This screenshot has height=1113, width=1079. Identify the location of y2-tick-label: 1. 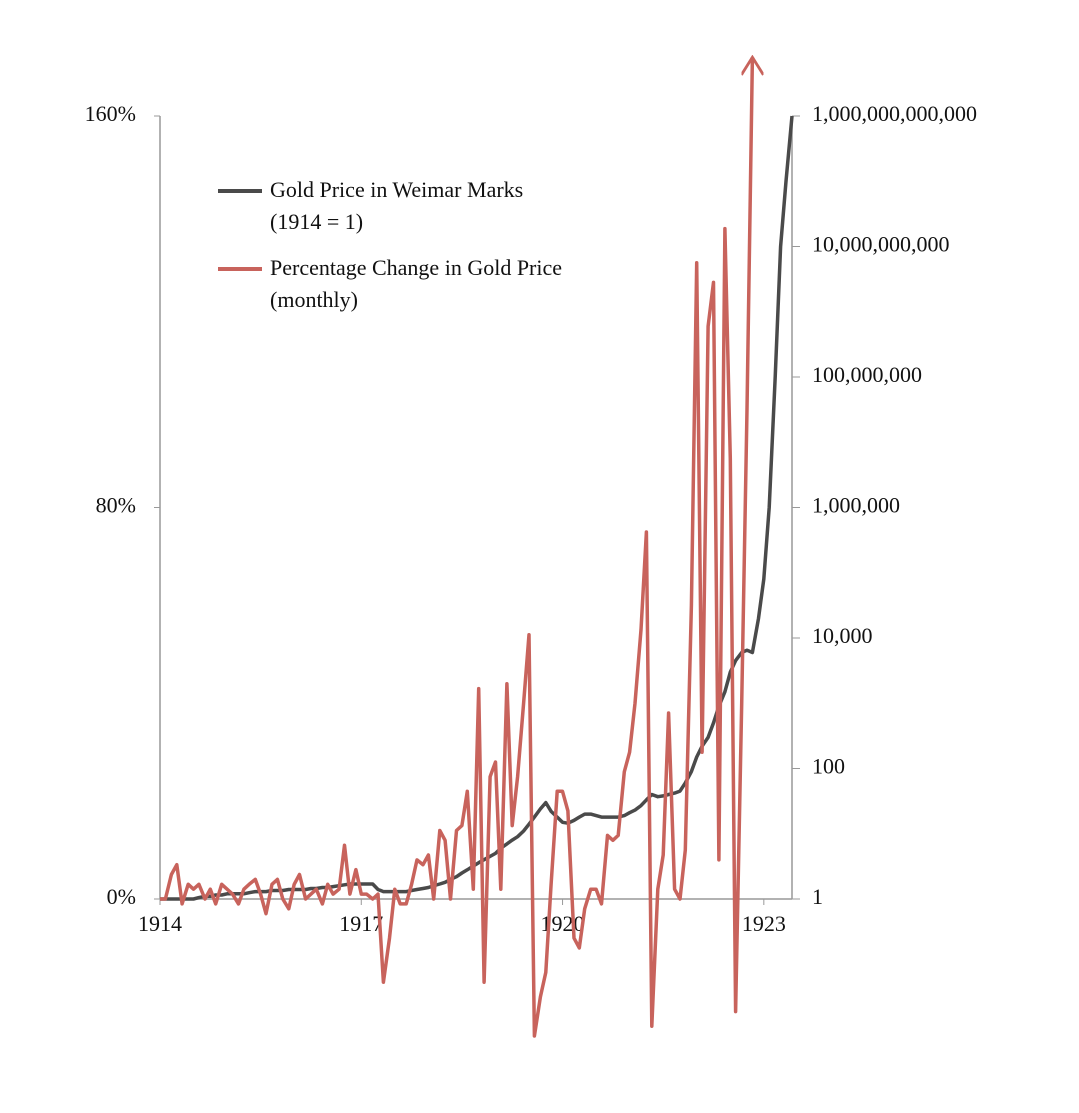
(817, 896).